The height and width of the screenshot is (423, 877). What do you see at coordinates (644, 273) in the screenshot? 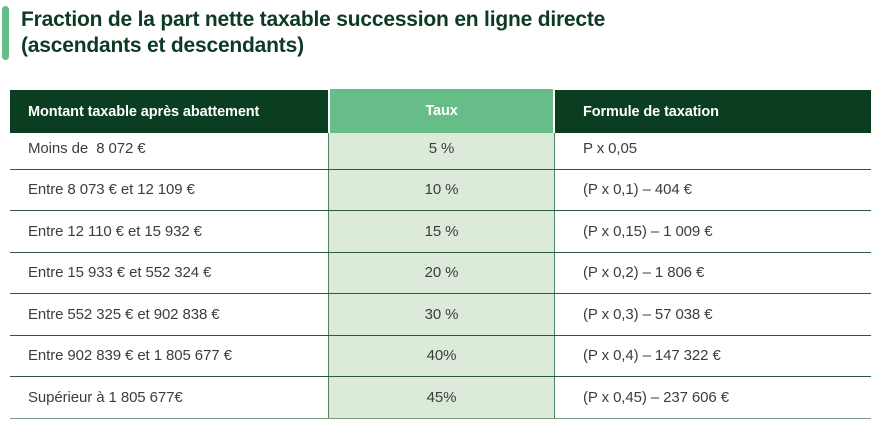
I see `cell-formule: (P x 0,2) – 1 806 €` at bounding box center [644, 273].